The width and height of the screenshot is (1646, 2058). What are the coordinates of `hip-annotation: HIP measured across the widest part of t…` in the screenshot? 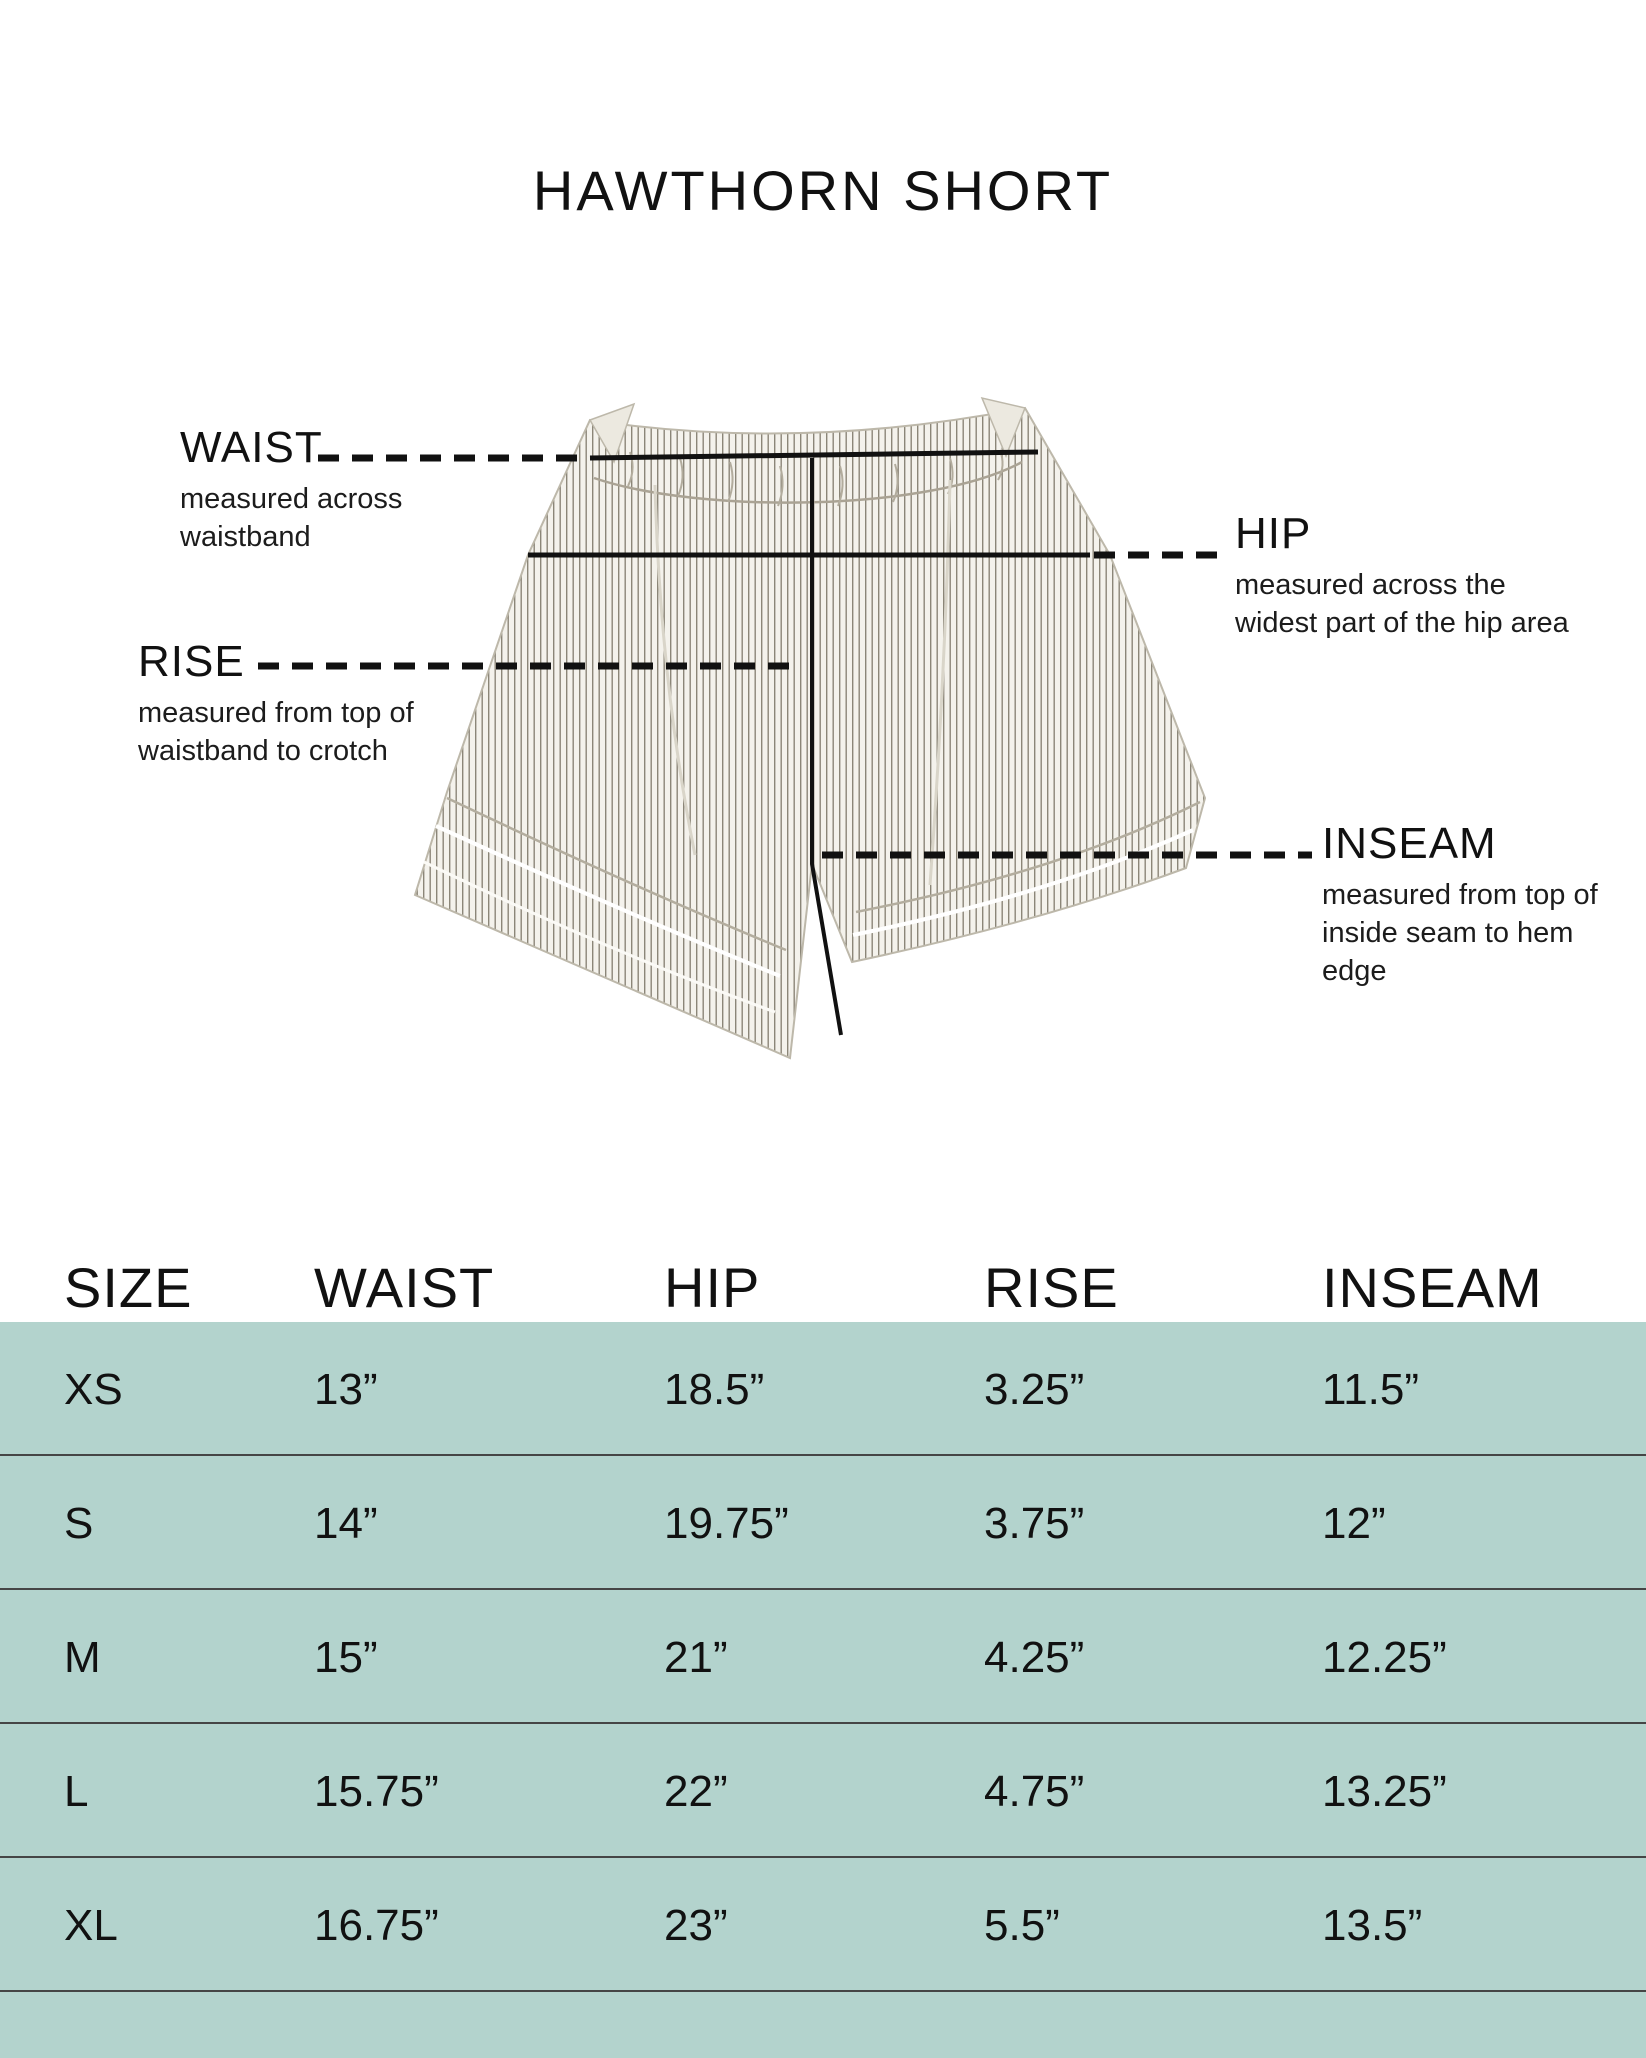 It's located at (1402, 575).